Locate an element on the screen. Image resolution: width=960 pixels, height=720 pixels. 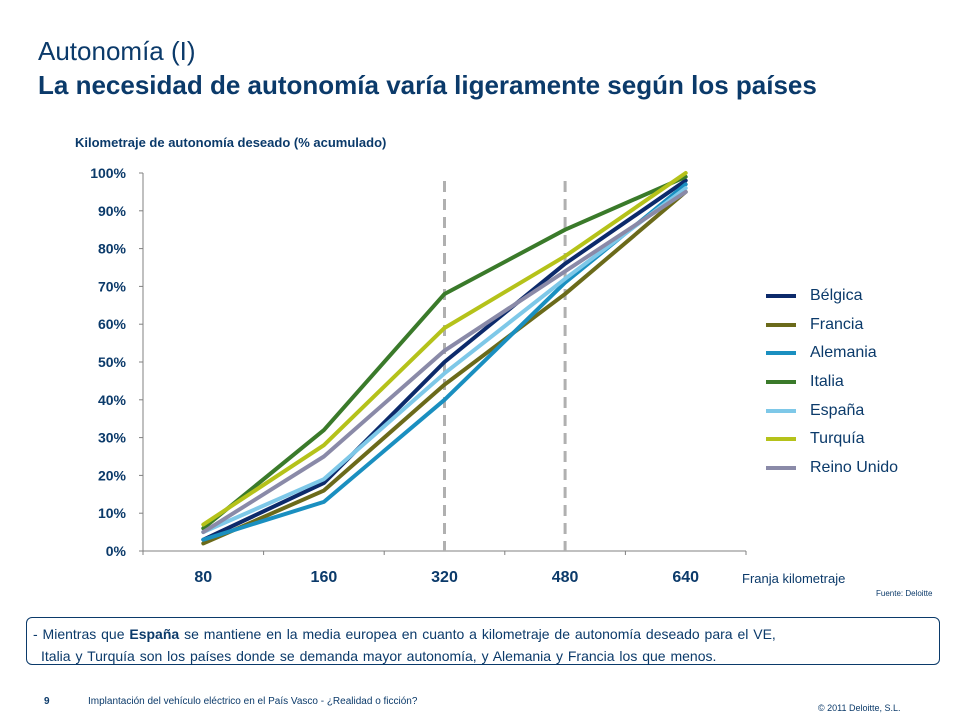
legend-label: Bélgica is located at coordinates (836, 296).